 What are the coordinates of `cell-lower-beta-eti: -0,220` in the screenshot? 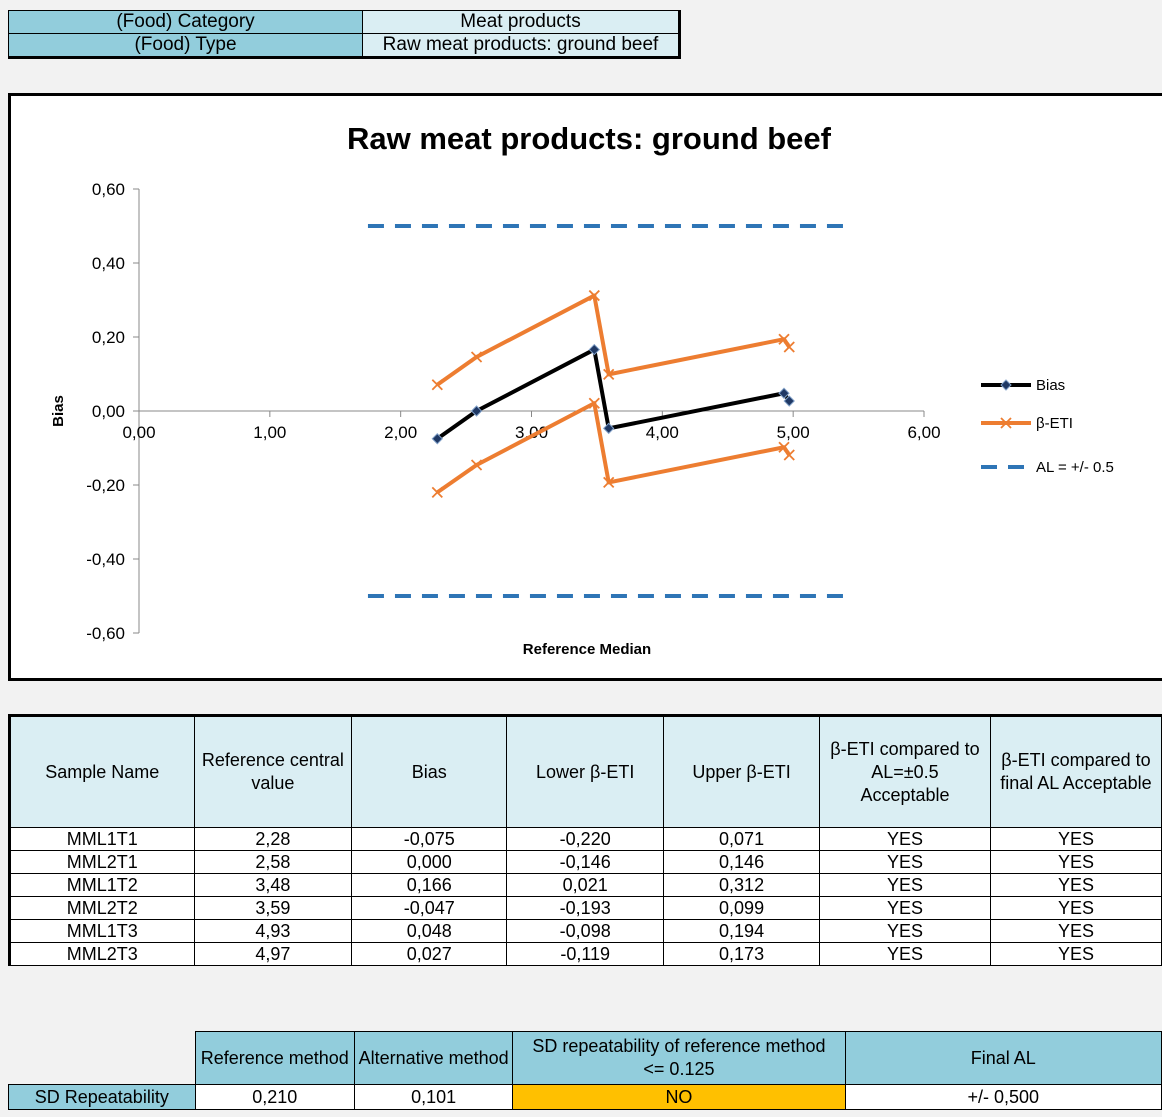 It's located at (585, 839).